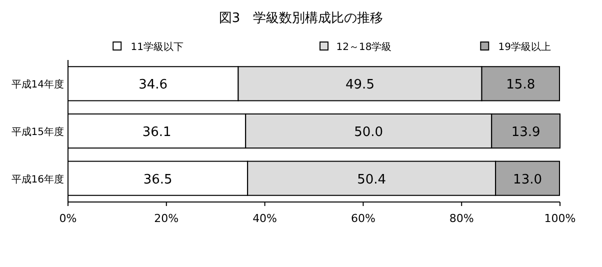  I want to click on x-tick-label: 60%, so click(363, 218).